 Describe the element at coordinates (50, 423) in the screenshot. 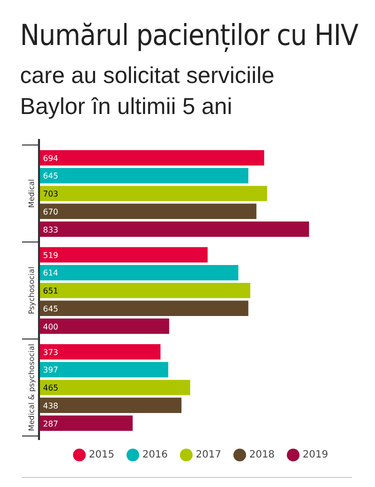

I see `data-label: 287` at that location.